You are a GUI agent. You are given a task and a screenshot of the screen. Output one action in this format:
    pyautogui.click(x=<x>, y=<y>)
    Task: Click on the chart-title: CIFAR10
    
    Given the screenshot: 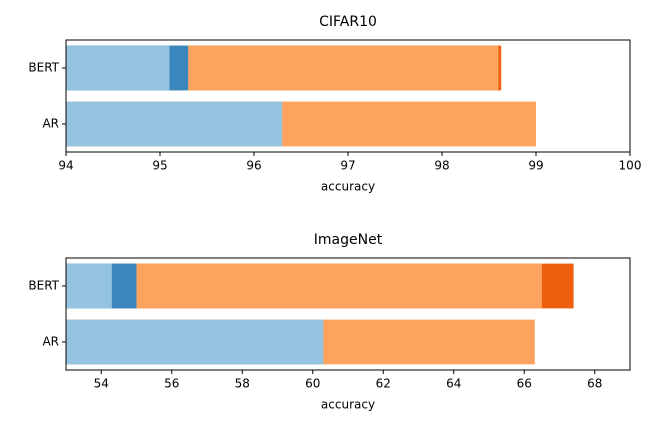 What is the action you would take?
    pyautogui.click(x=348, y=22)
    